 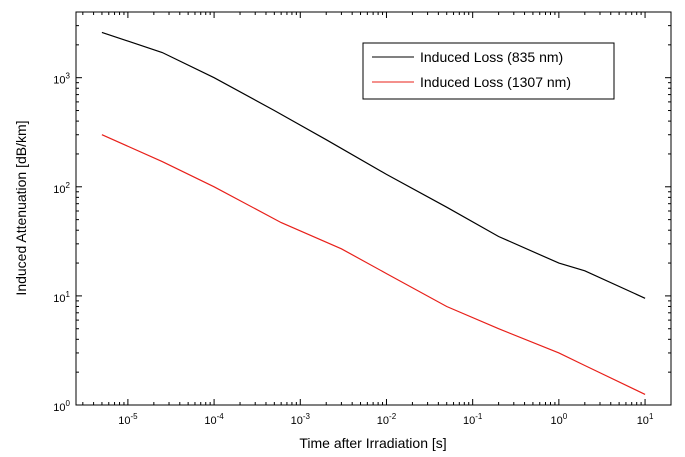 I want to click on x-tick-label: 10⁻², so click(x=387, y=419).